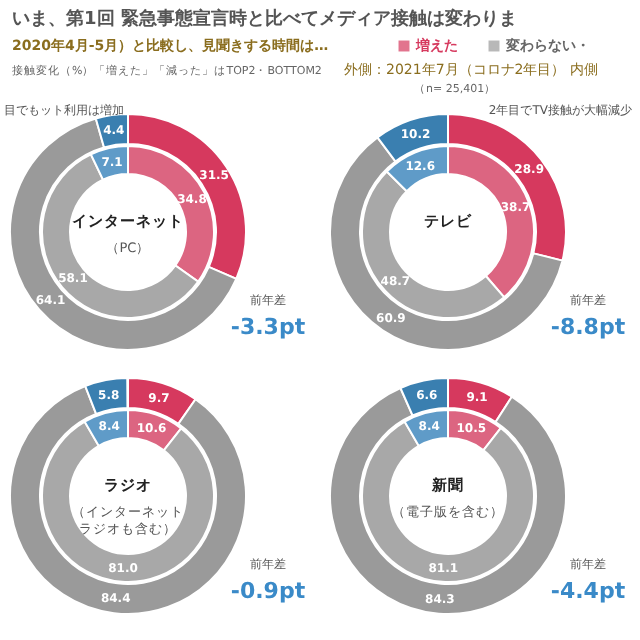 This screenshot has height=640, width=640. What do you see at coordinates (264, 19) in the screenshot?
I see `text: いま、第1回 緊急事態宣言時と比べてメディア接触は変わりま` at bounding box center [264, 19].